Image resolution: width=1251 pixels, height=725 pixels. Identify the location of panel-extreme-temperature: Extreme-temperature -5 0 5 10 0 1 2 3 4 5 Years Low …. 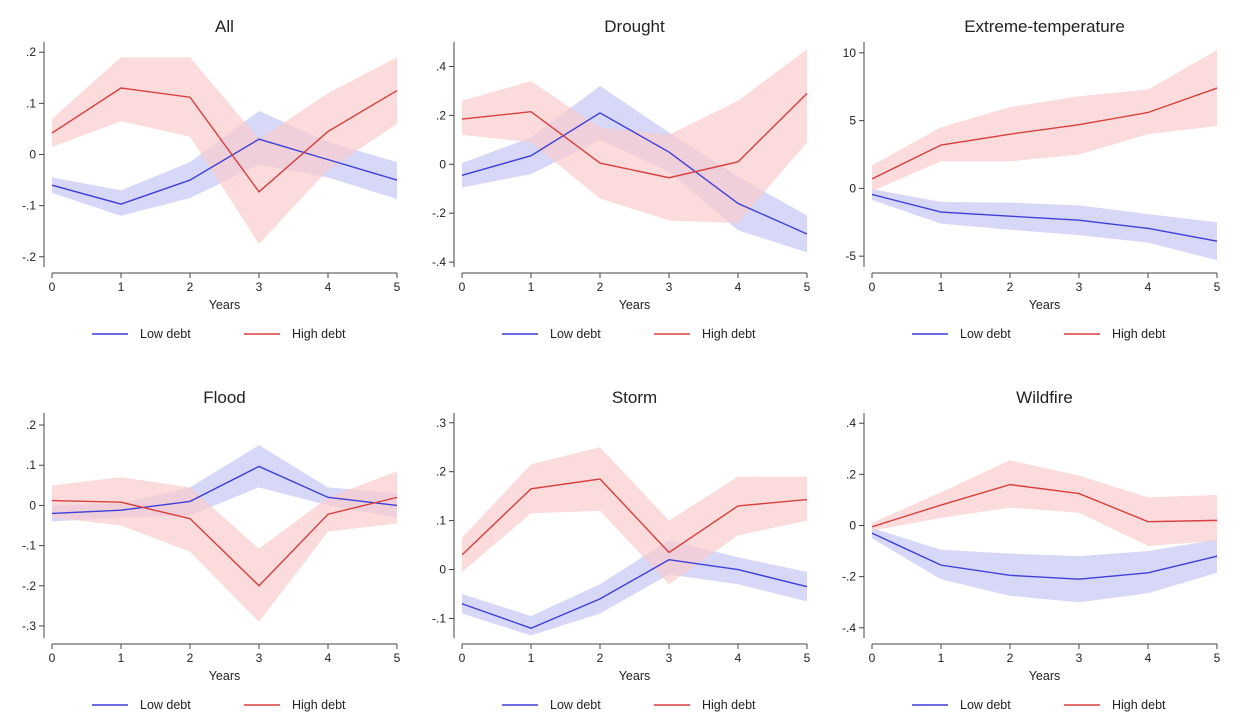
(1032, 179).